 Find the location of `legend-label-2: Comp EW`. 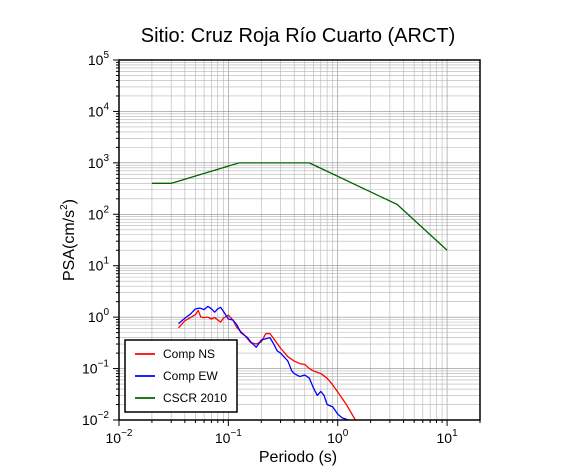

legend-label-2: Comp EW is located at coordinates (190, 376).